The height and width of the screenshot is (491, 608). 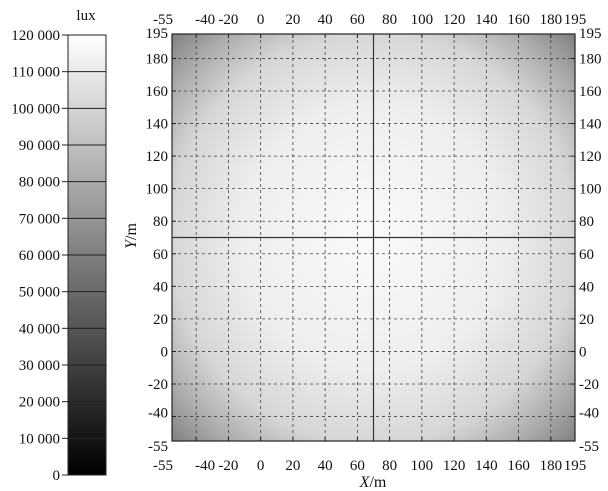 What do you see at coordinates (158, 414) in the screenshot?
I see `y-tick-label-left: -40` at bounding box center [158, 414].